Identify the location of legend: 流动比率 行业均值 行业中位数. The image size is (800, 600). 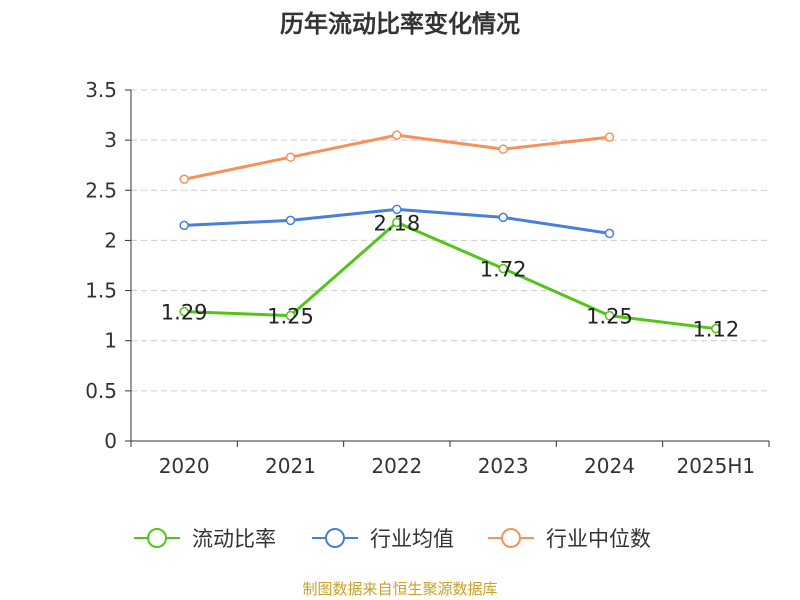
(400, 538).